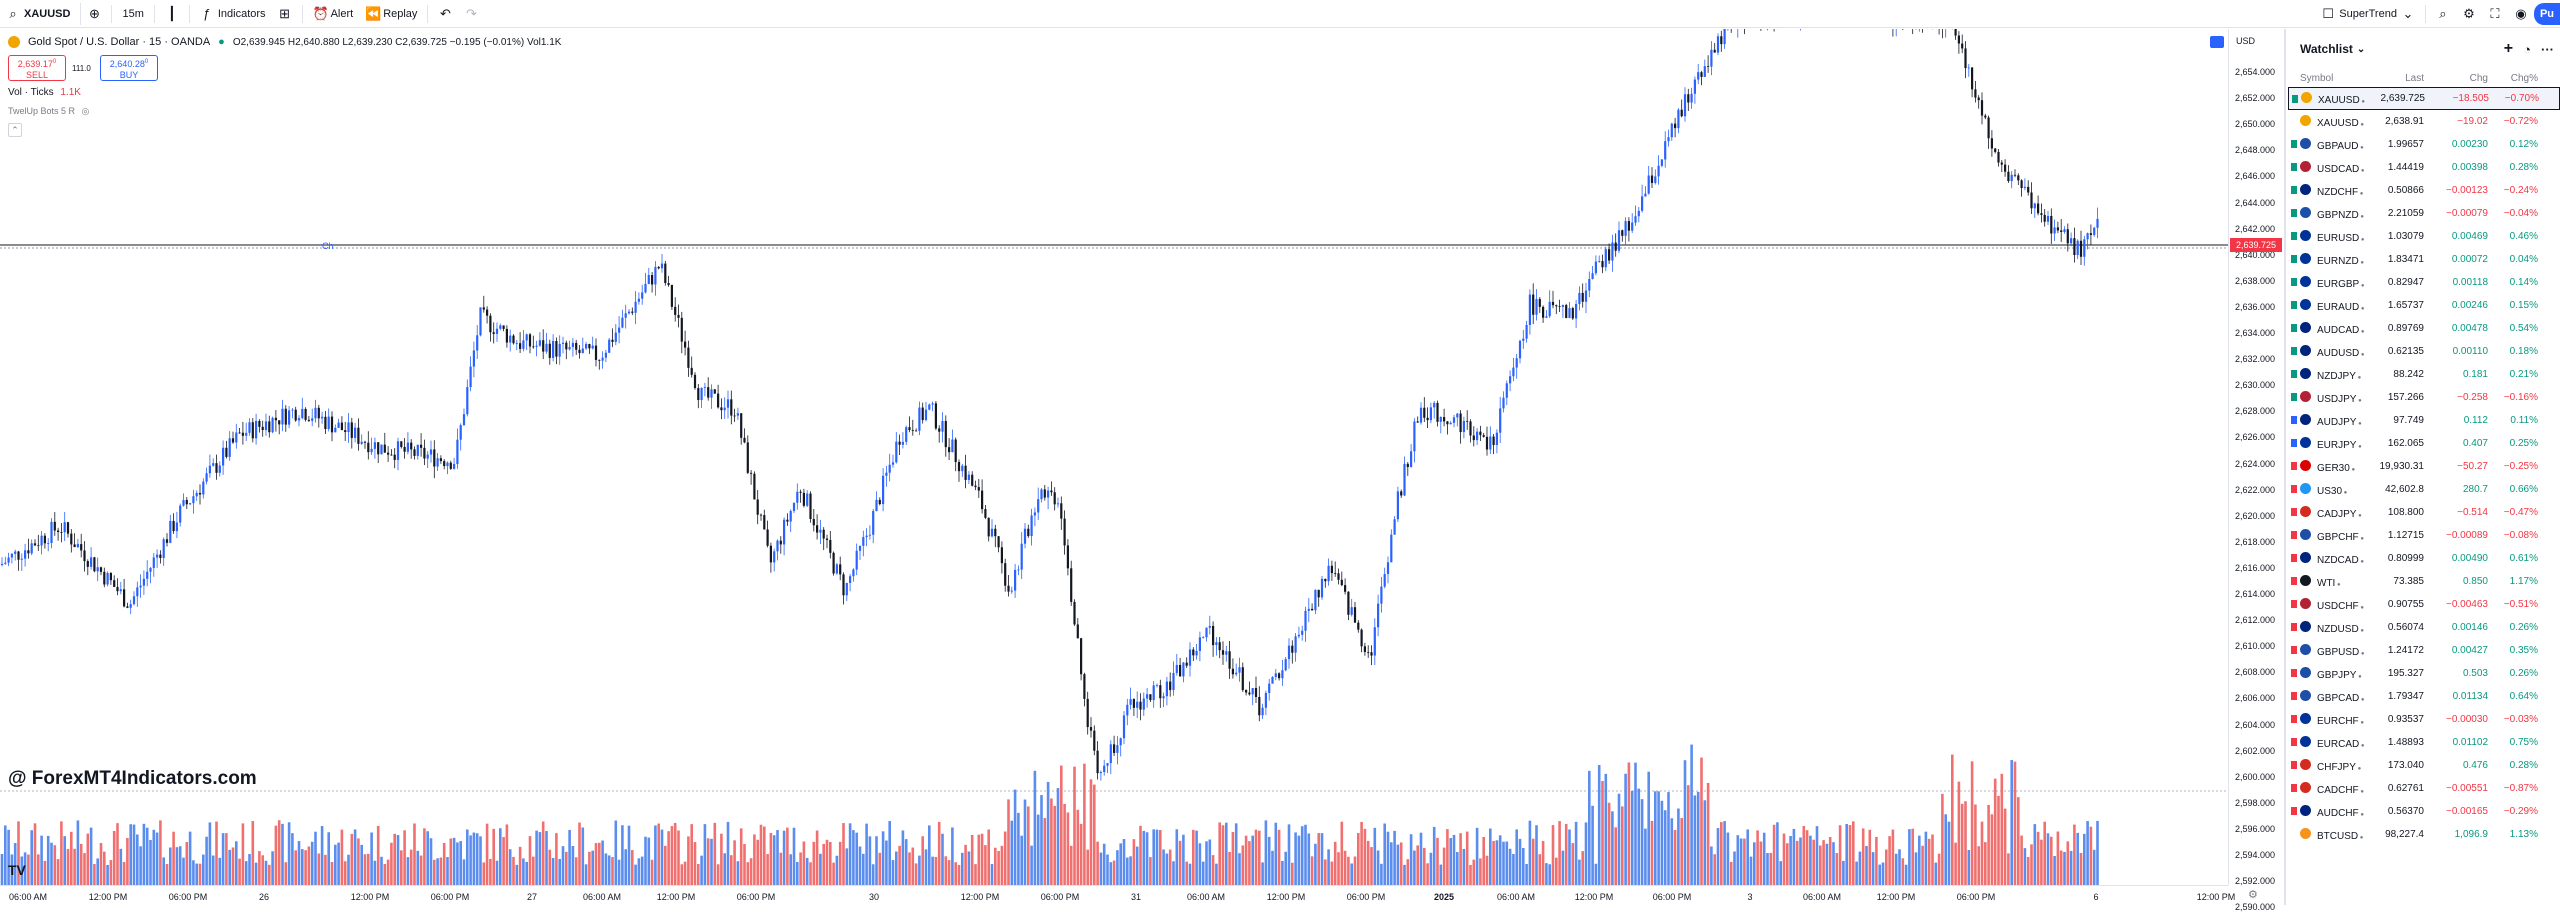 The height and width of the screenshot is (912, 2560). Describe the element at coordinates (2424, 374) in the screenshot. I see `watchlist-row: NZDJPY ● 88.242 0.181 0.21%` at that location.